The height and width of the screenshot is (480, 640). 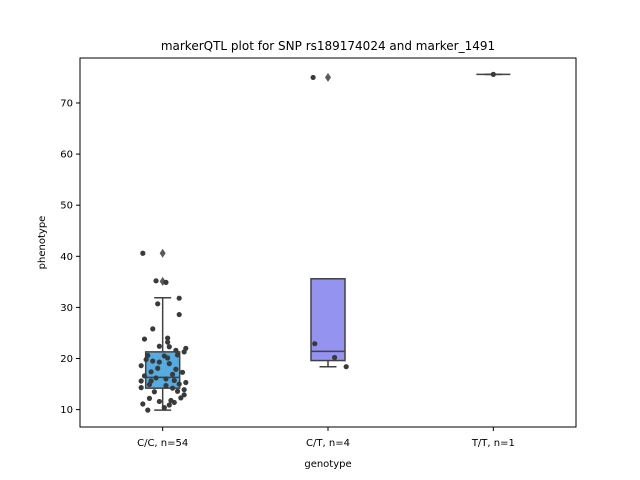 What do you see at coordinates (328, 220) in the screenshot?
I see `box-group` at bounding box center [328, 220].